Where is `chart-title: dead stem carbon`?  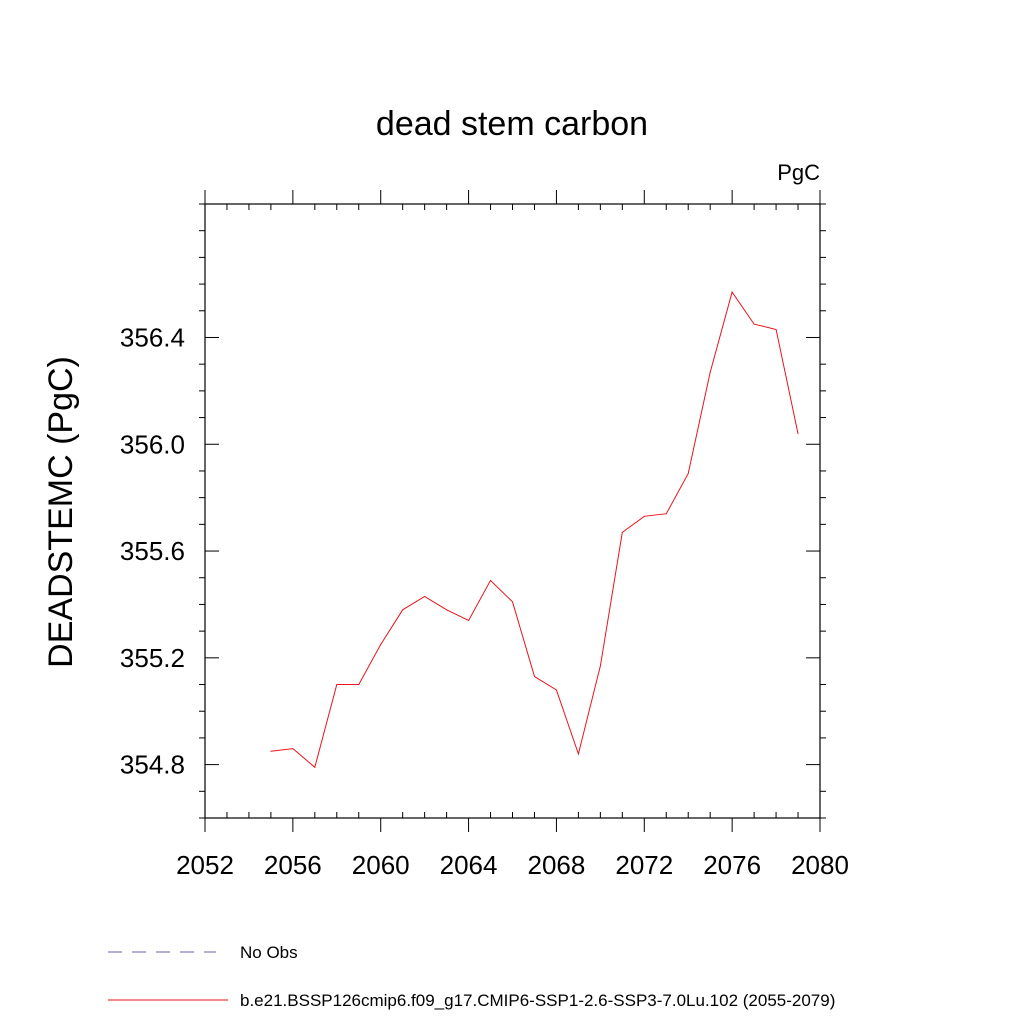
chart-title: dead stem carbon is located at coordinates (512, 124).